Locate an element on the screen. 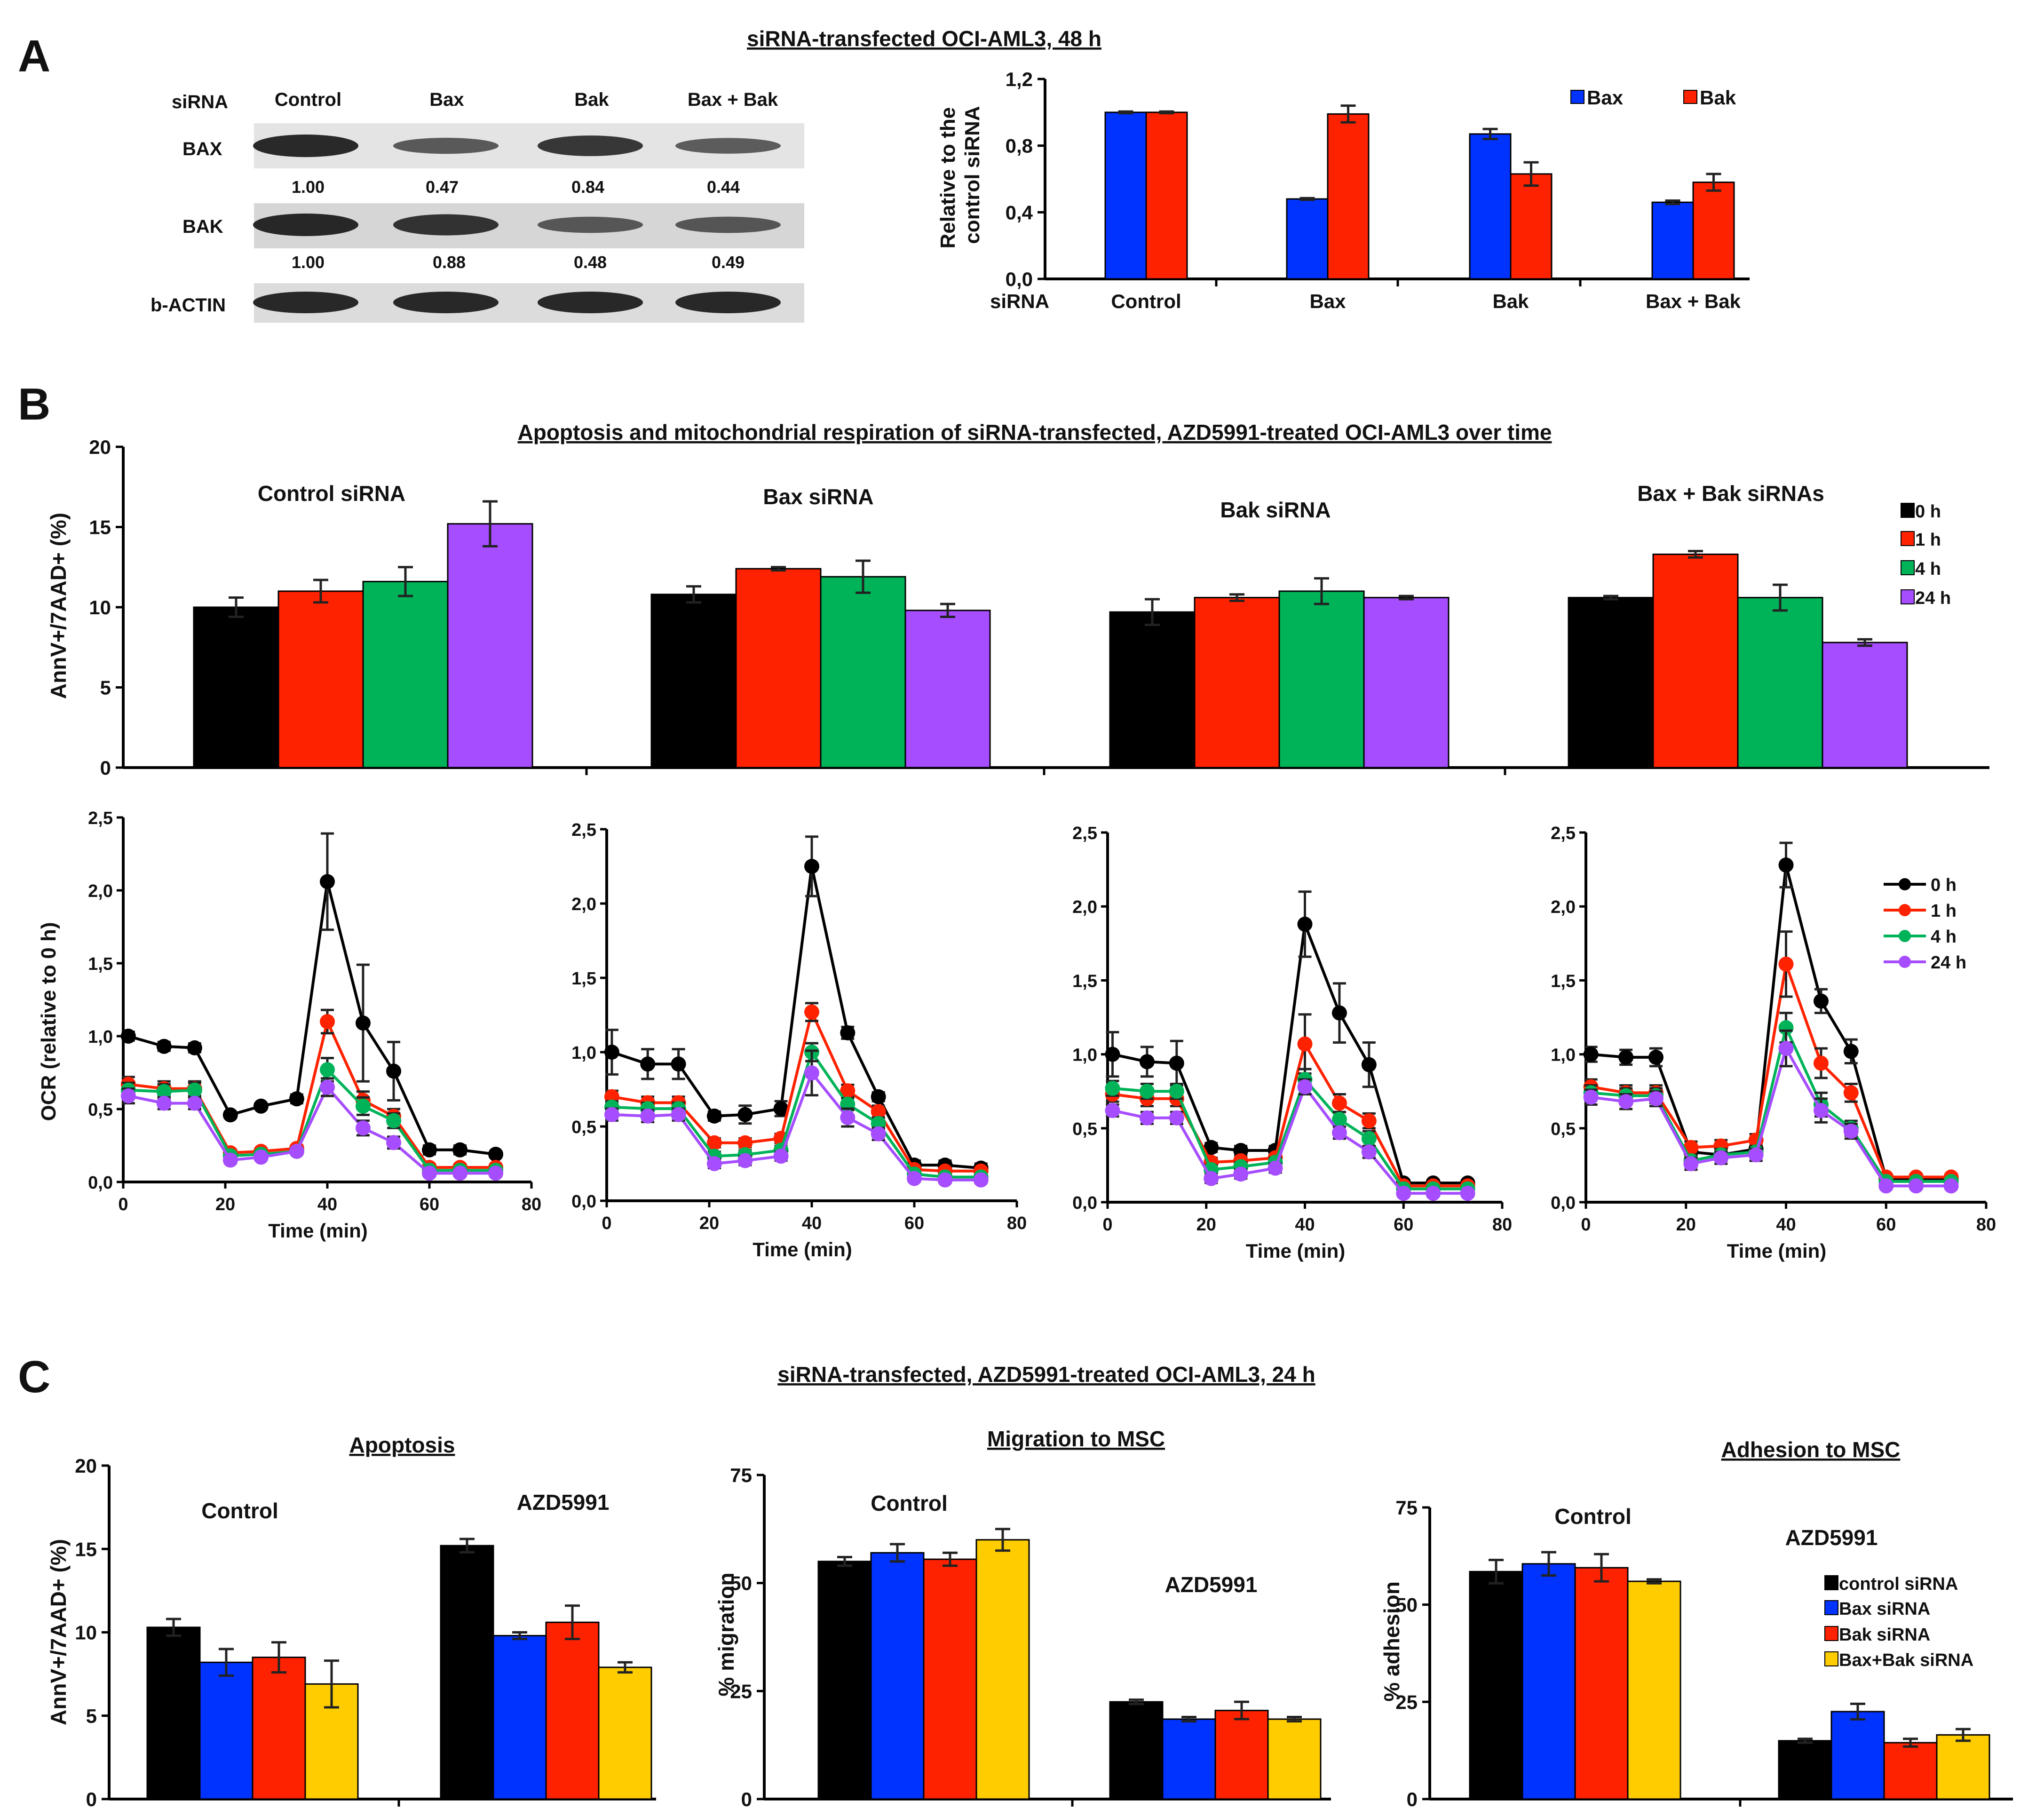 The height and width of the screenshot is (1808, 2044). y-tick-label: 2,5 is located at coordinates (1084, 833).